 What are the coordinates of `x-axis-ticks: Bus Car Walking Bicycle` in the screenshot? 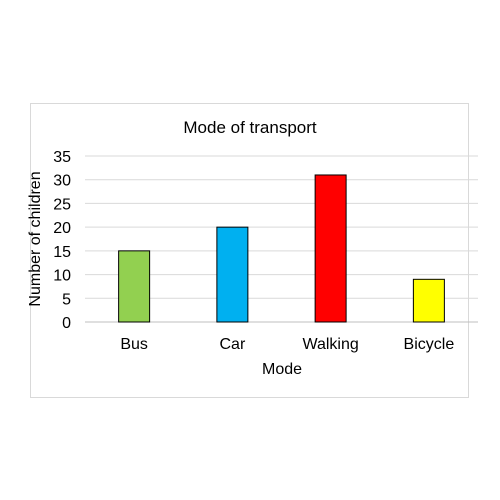 It's located at (287, 344).